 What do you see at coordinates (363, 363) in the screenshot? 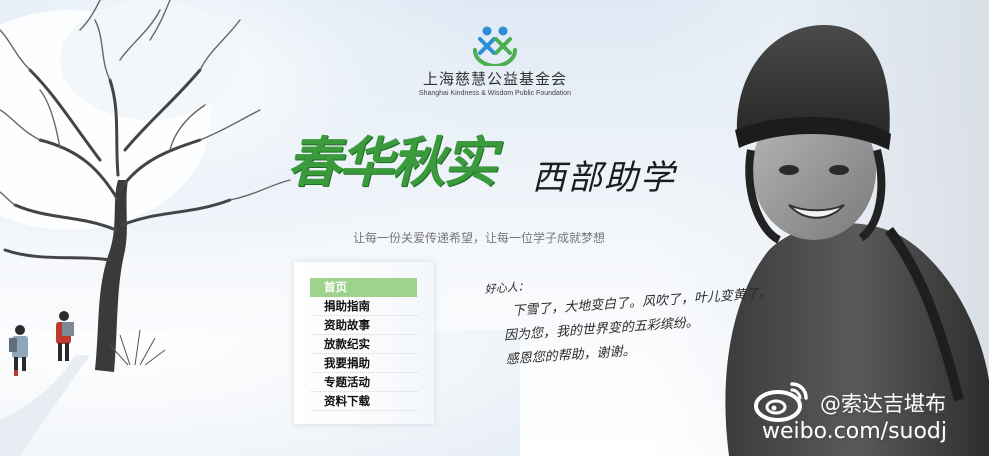
I see `nav-item-donate-now: 我要捐助` at bounding box center [363, 363].